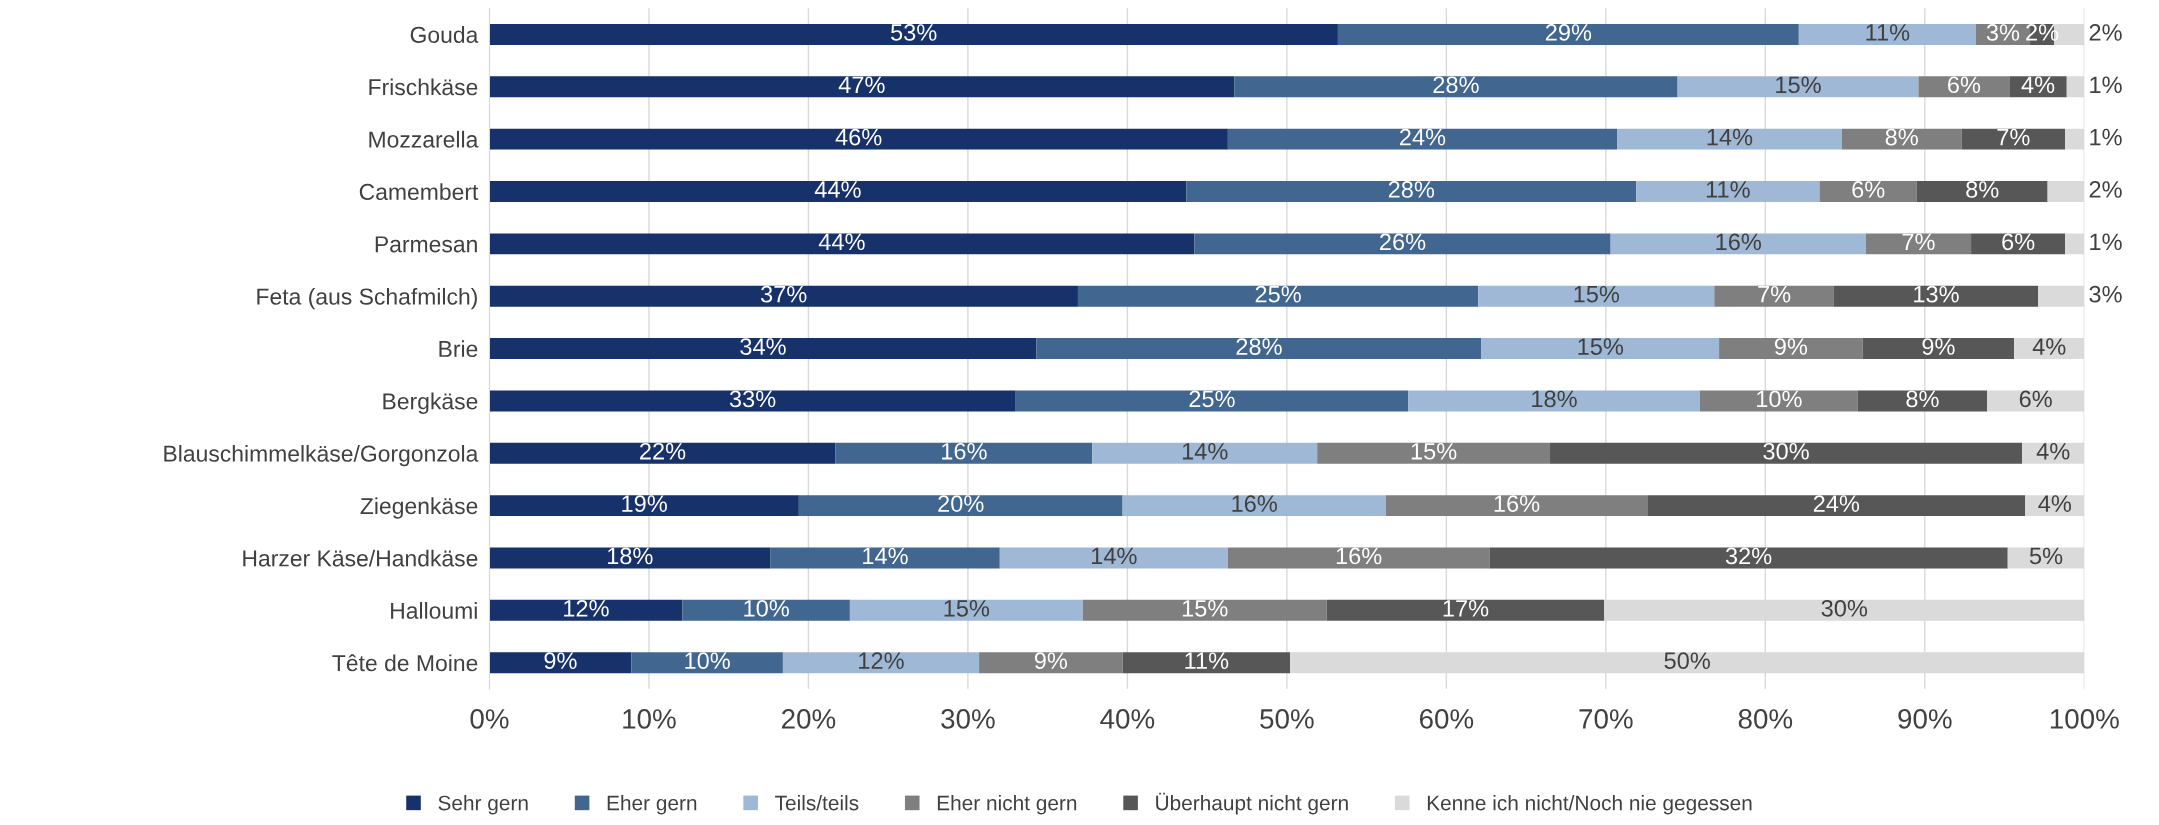 This screenshot has width=2159, height=825. I want to click on data-label: 26%, so click(1403, 242).